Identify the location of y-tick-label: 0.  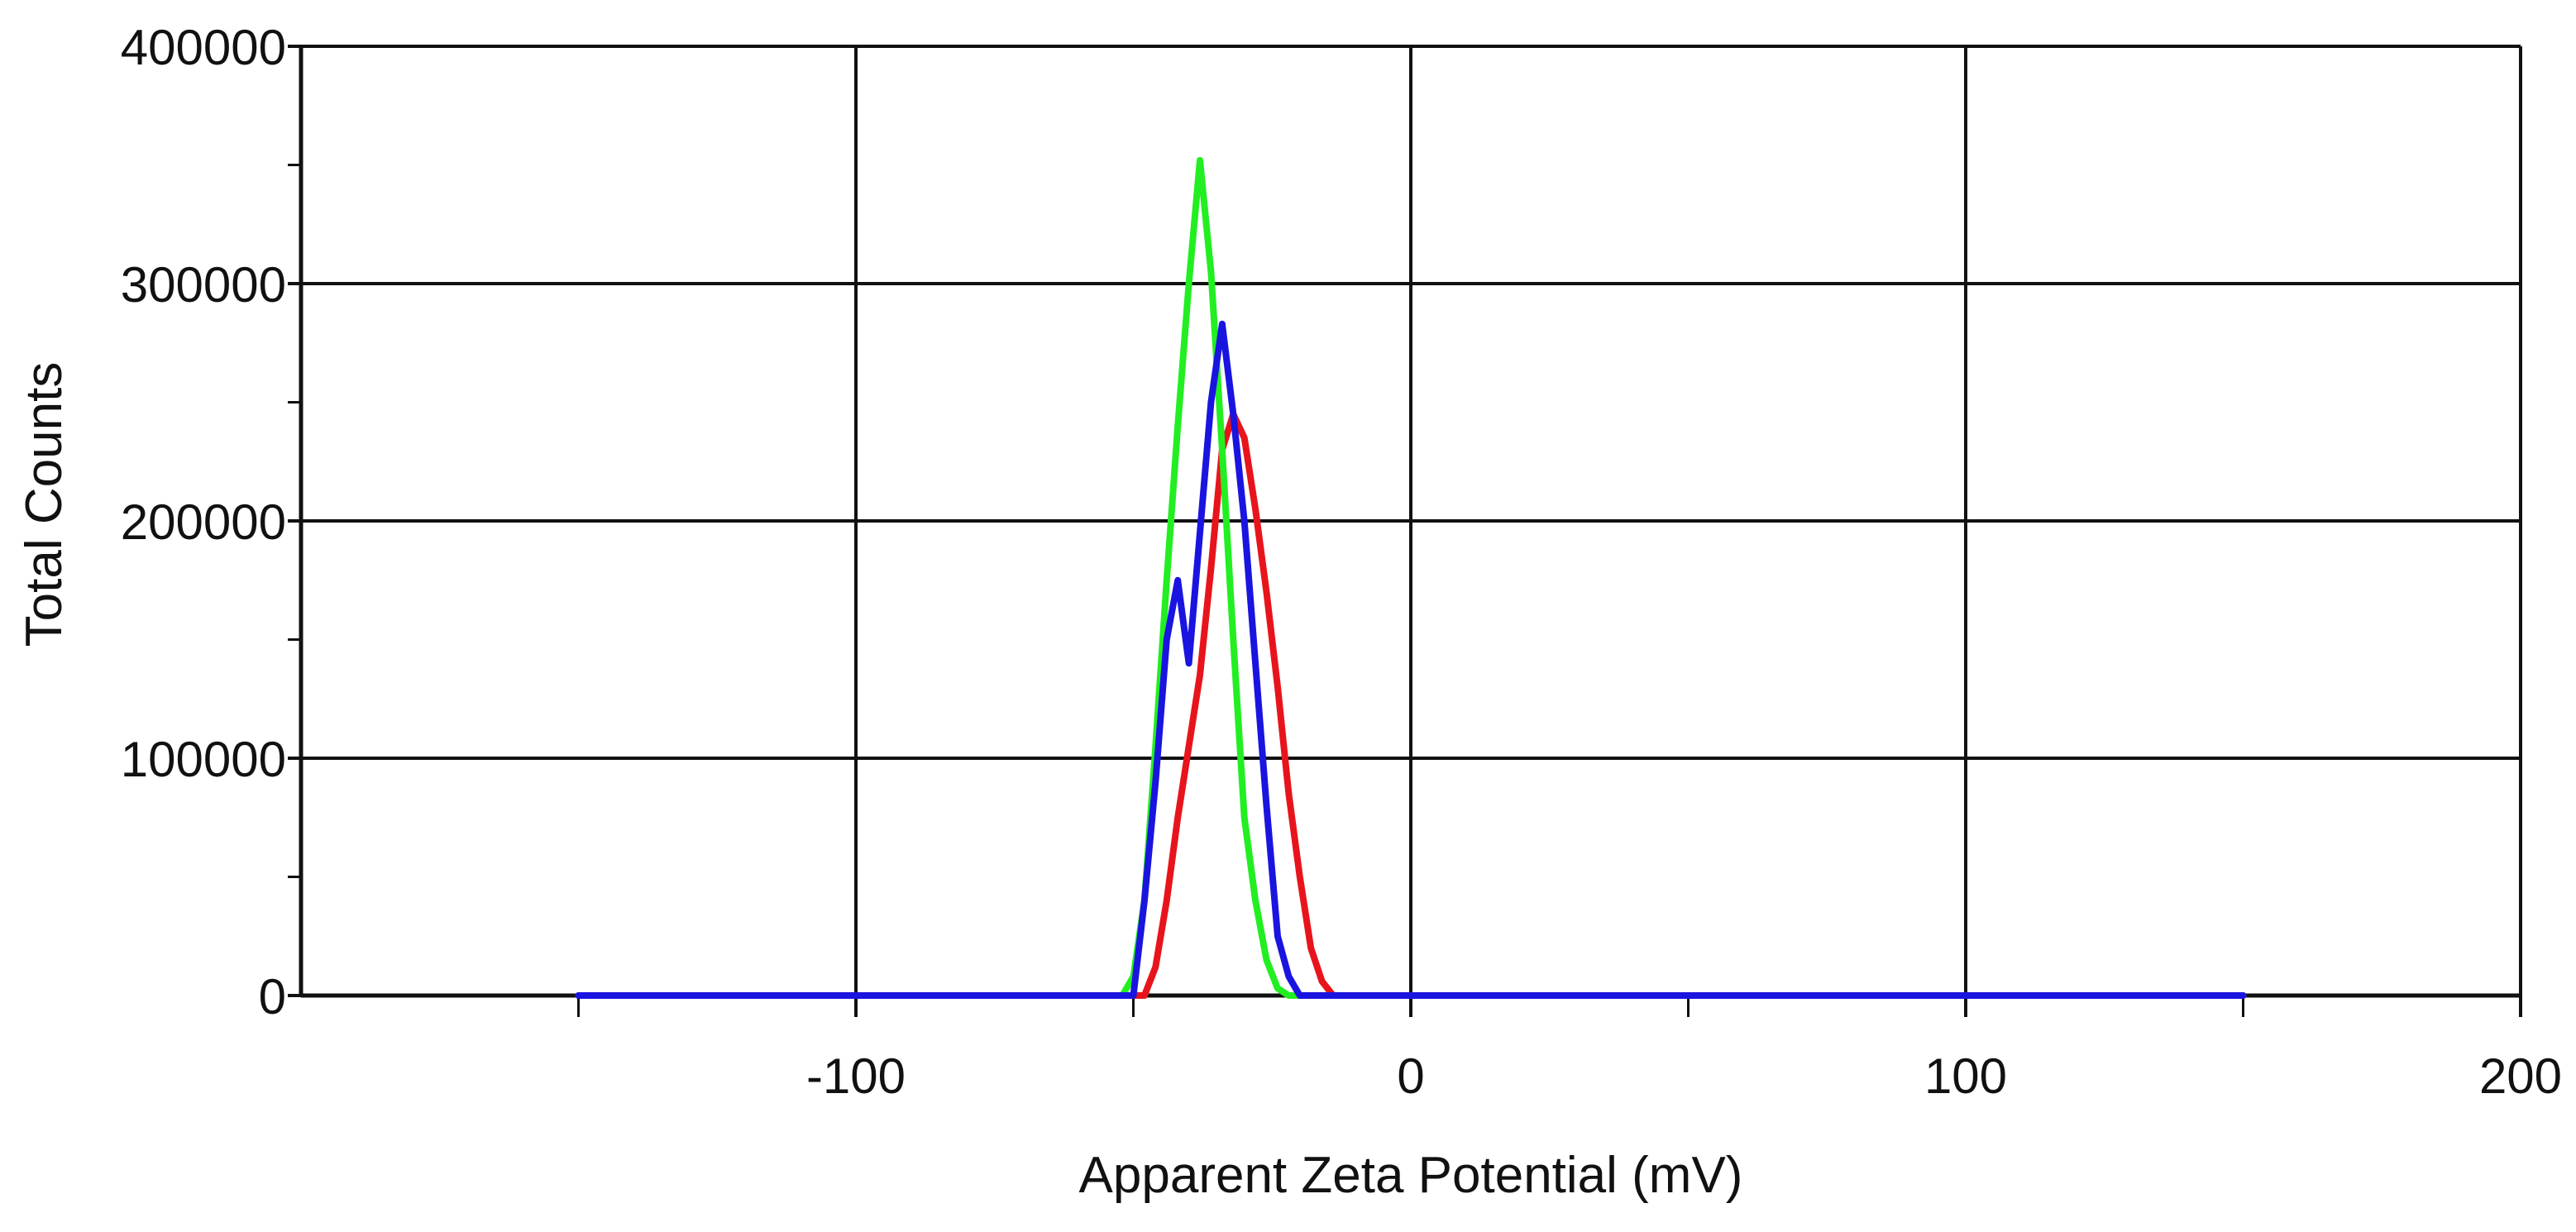
(272, 996).